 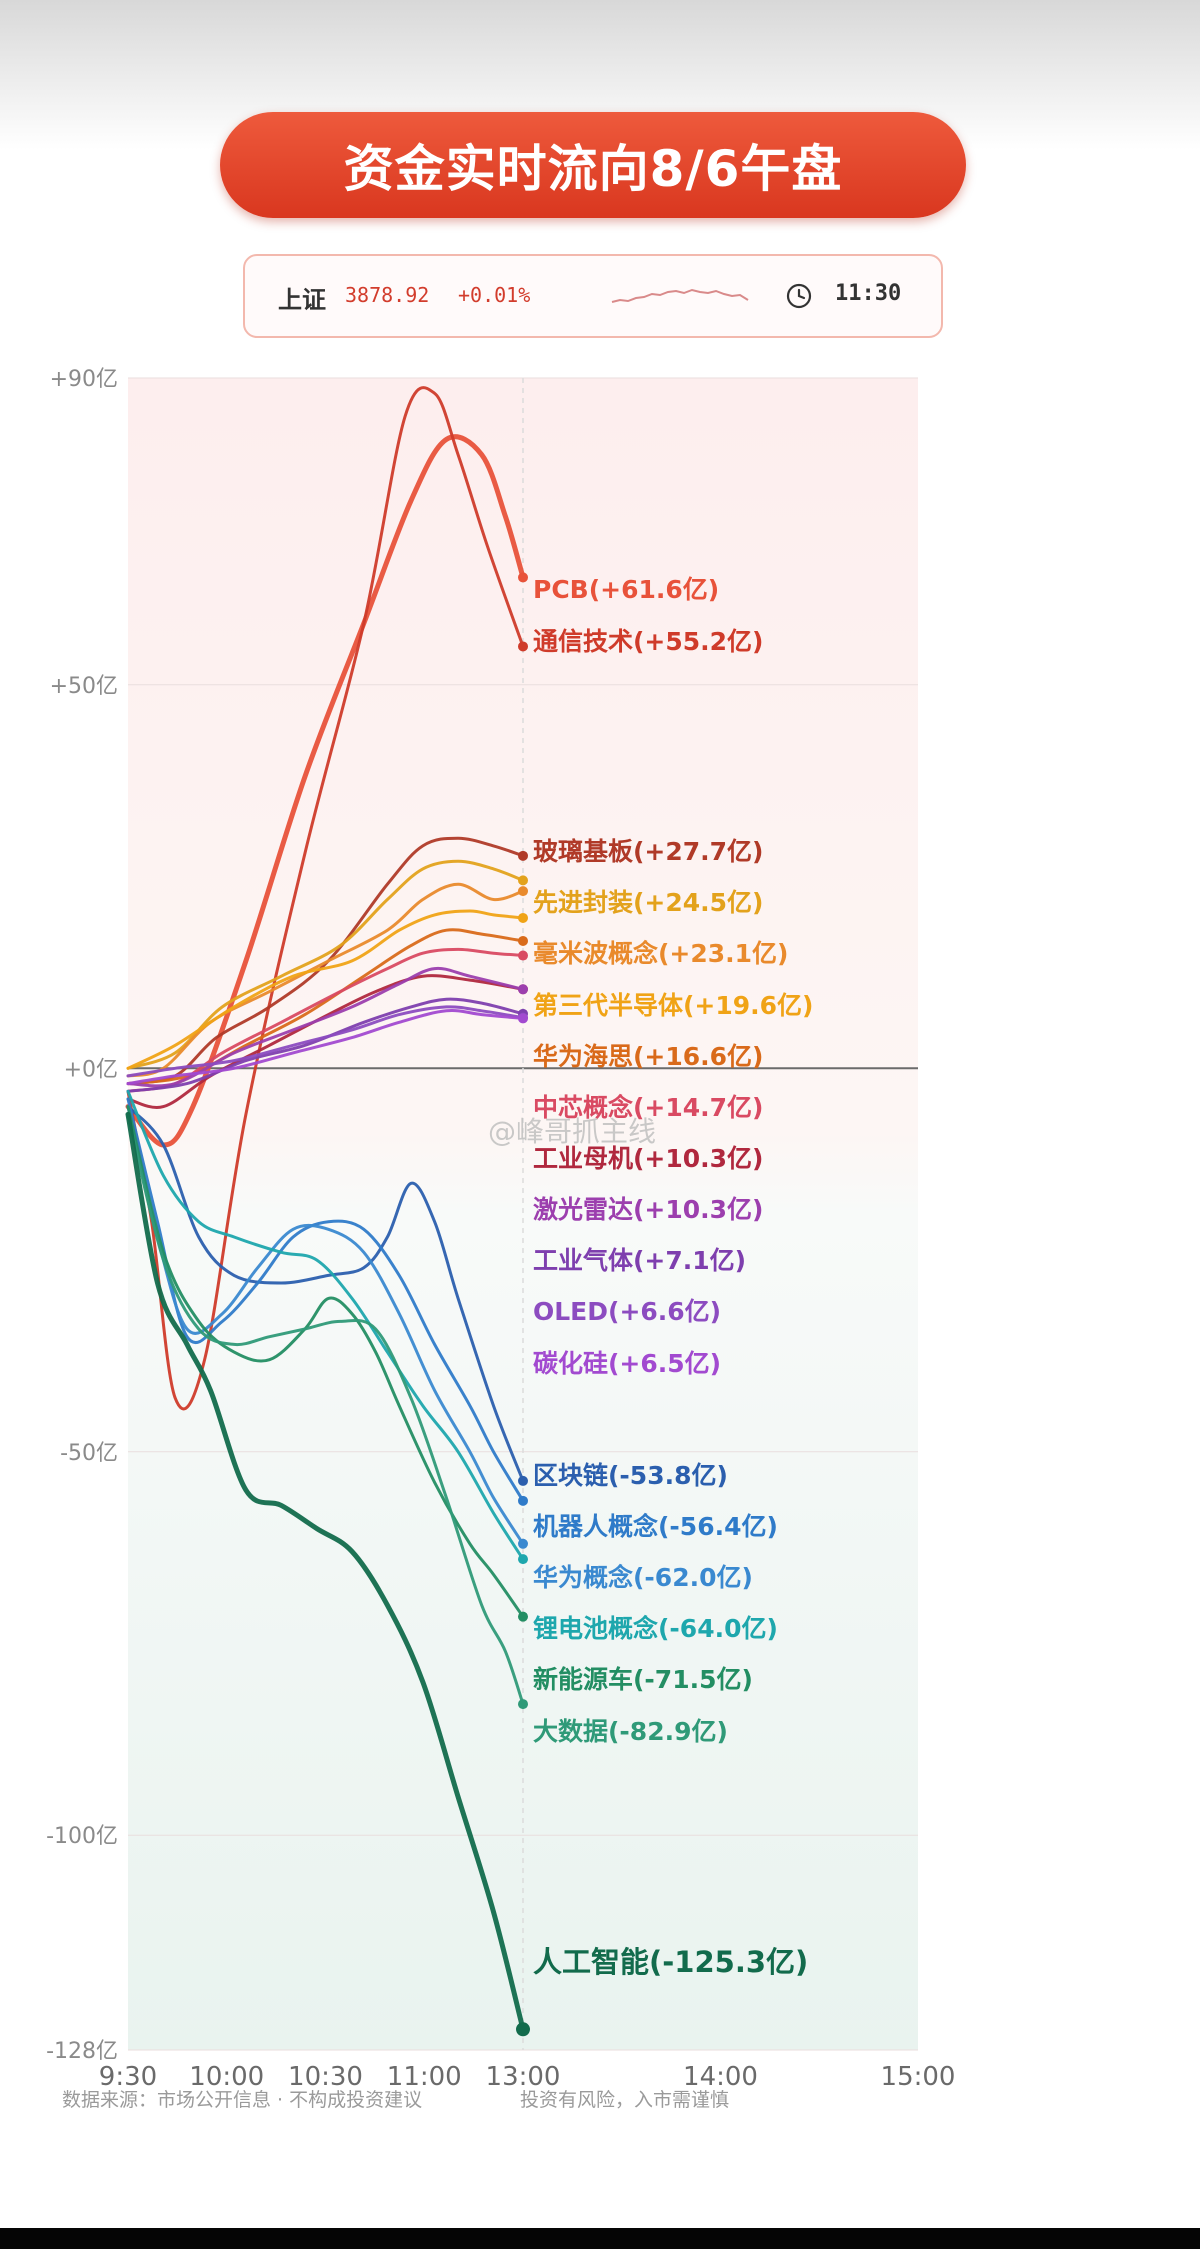 I want to click on series-label-4: 毫米波概念(+23.1亿), so click(x=660, y=953).